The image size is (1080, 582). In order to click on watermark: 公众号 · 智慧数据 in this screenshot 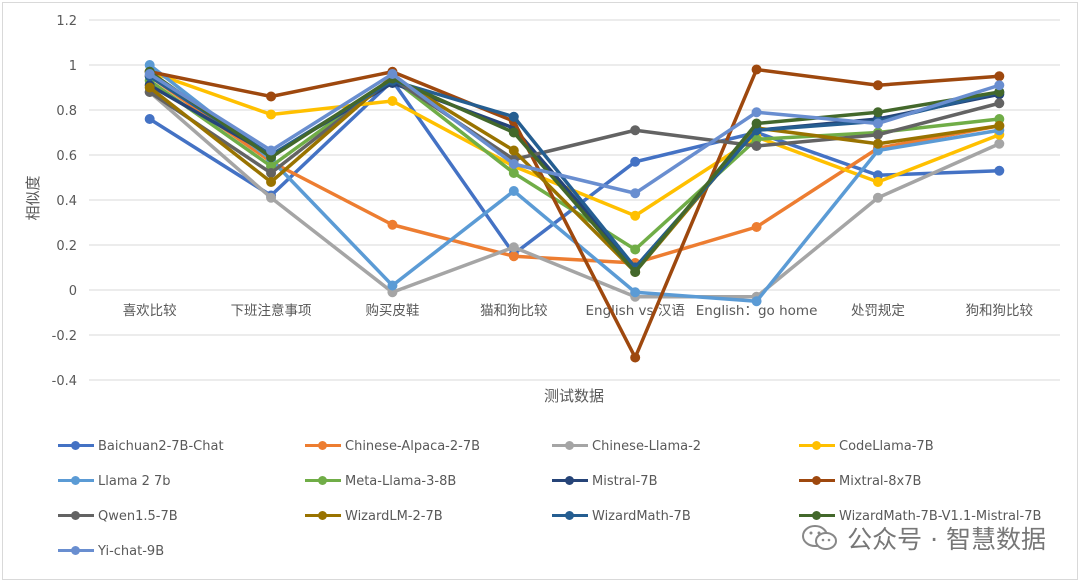, I will do `click(923, 538)`.